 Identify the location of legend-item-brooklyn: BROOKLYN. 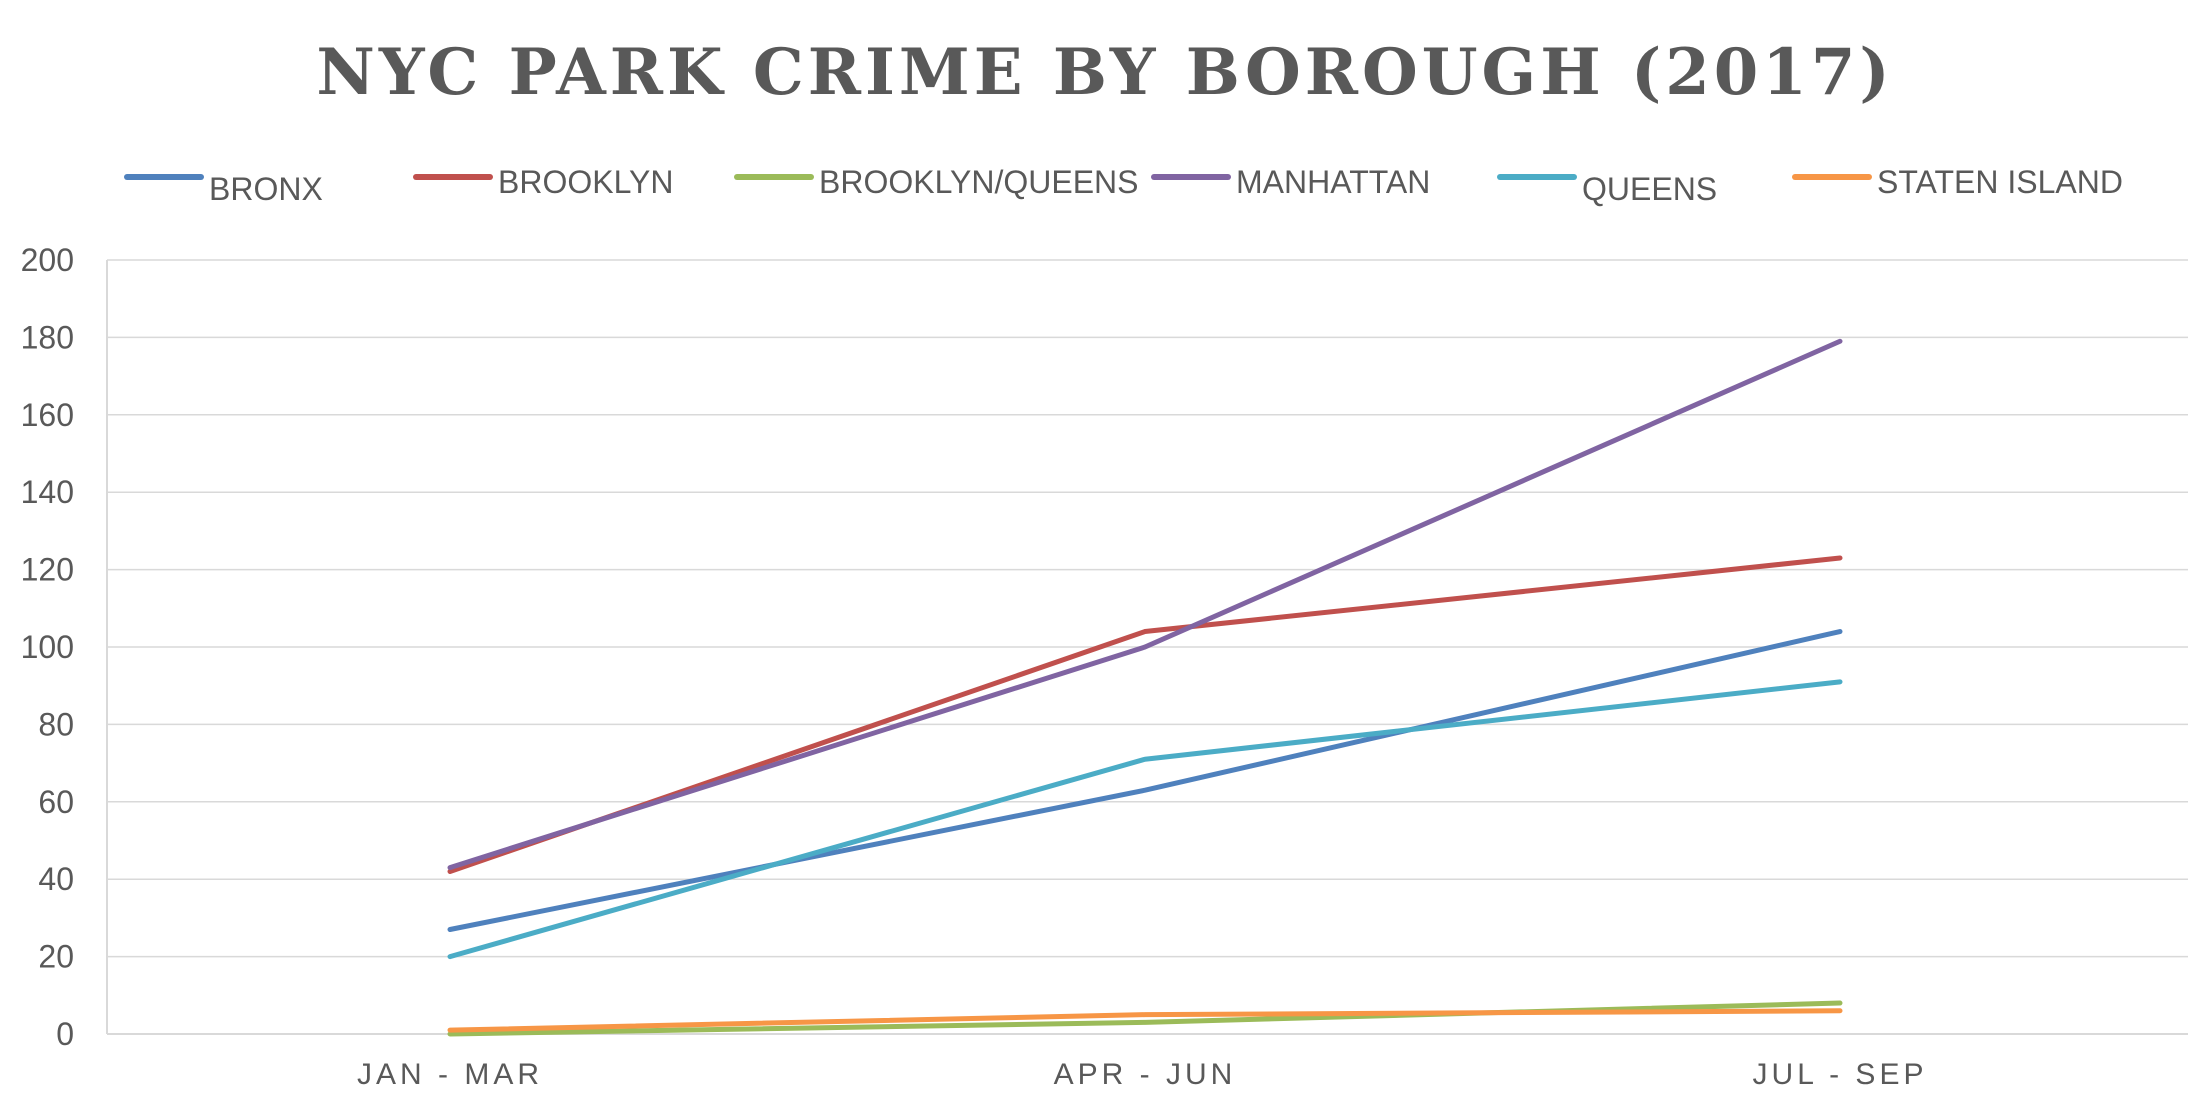
(543, 182).